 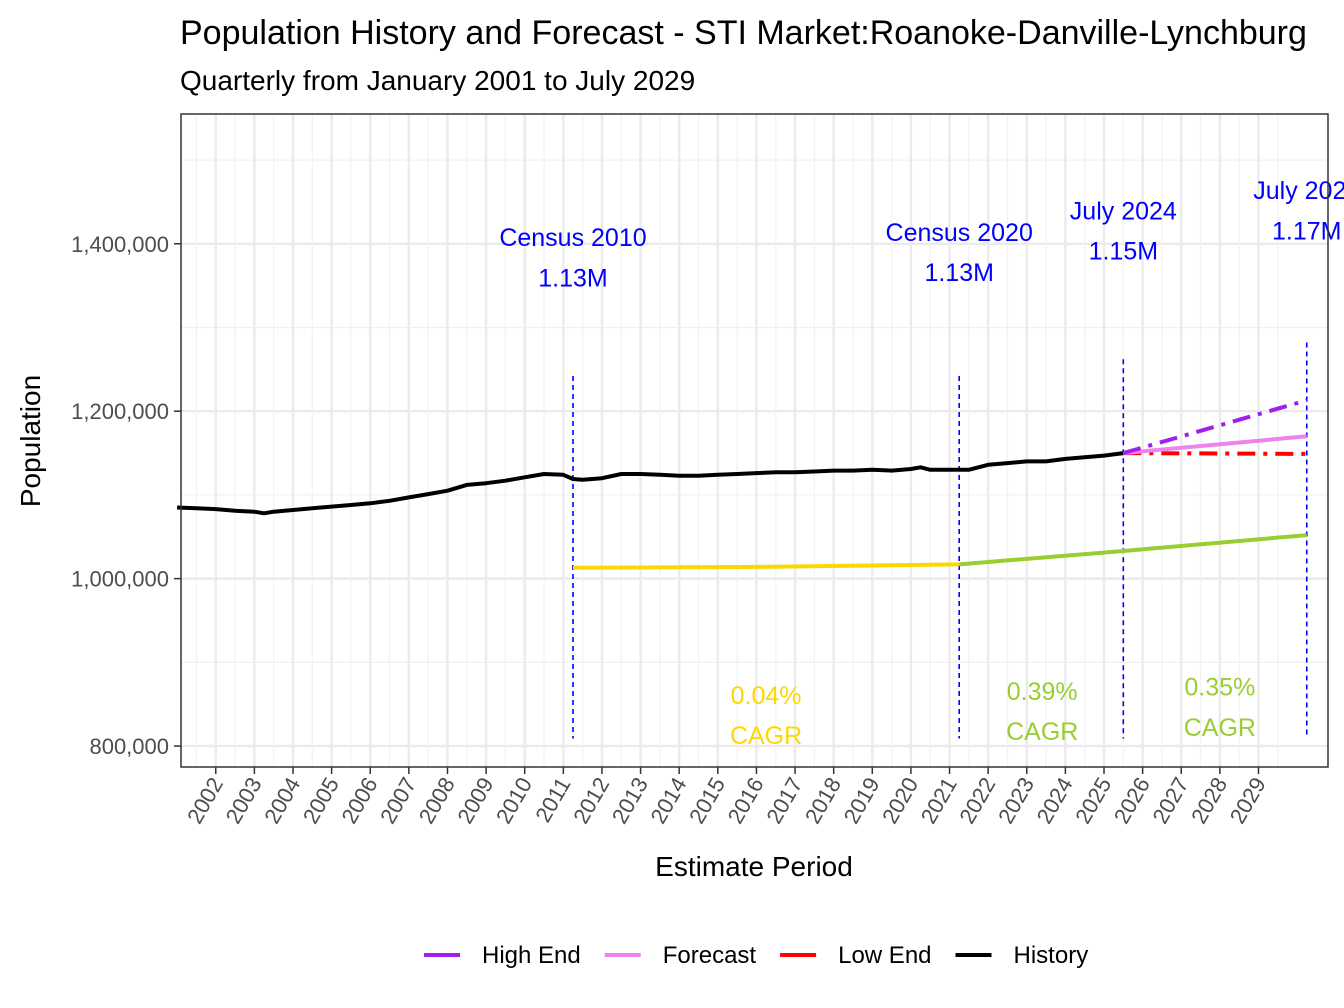 I want to click on series-lines, so click(x=742, y=484).